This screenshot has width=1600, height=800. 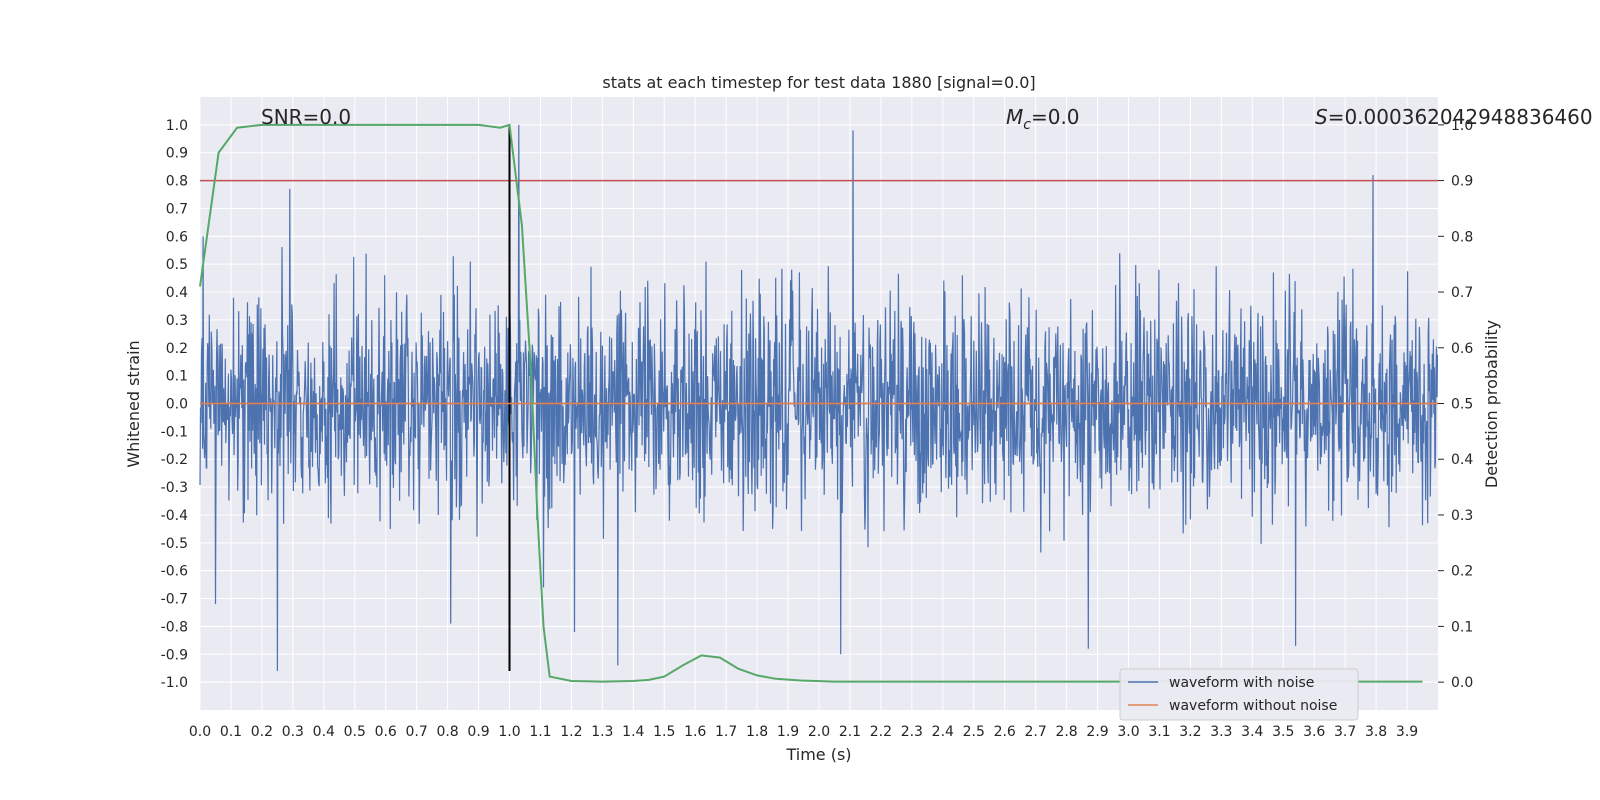 What do you see at coordinates (262, 732) in the screenshot?
I see `x-tick-label: 0.2` at bounding box center [262, 732].